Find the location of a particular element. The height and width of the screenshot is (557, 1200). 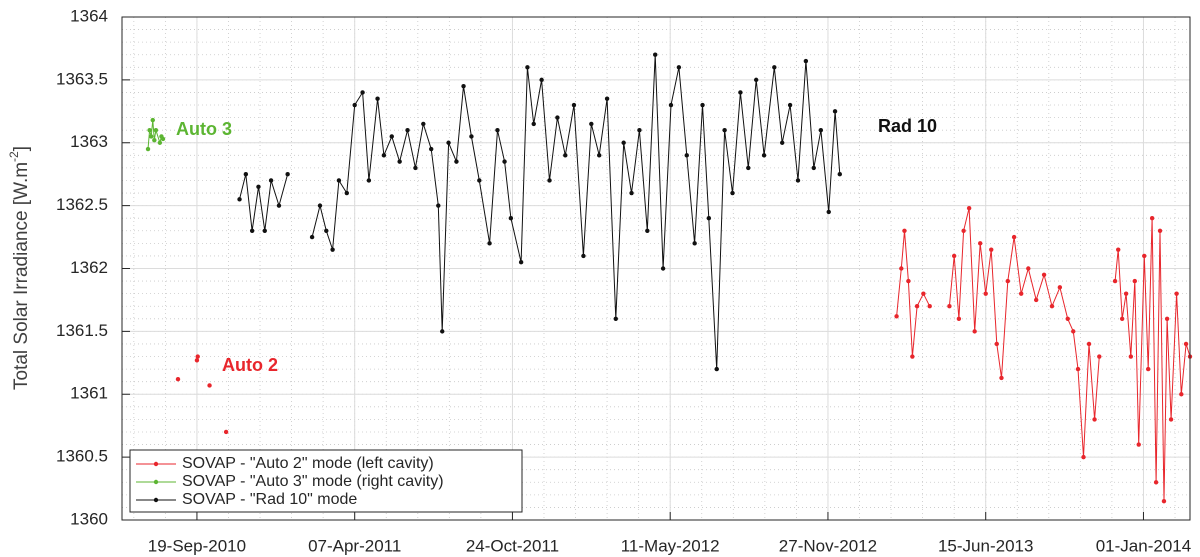

y-axis-label: Total Solar Irradiance [W.m-2] is located at coordinates (19, 268).